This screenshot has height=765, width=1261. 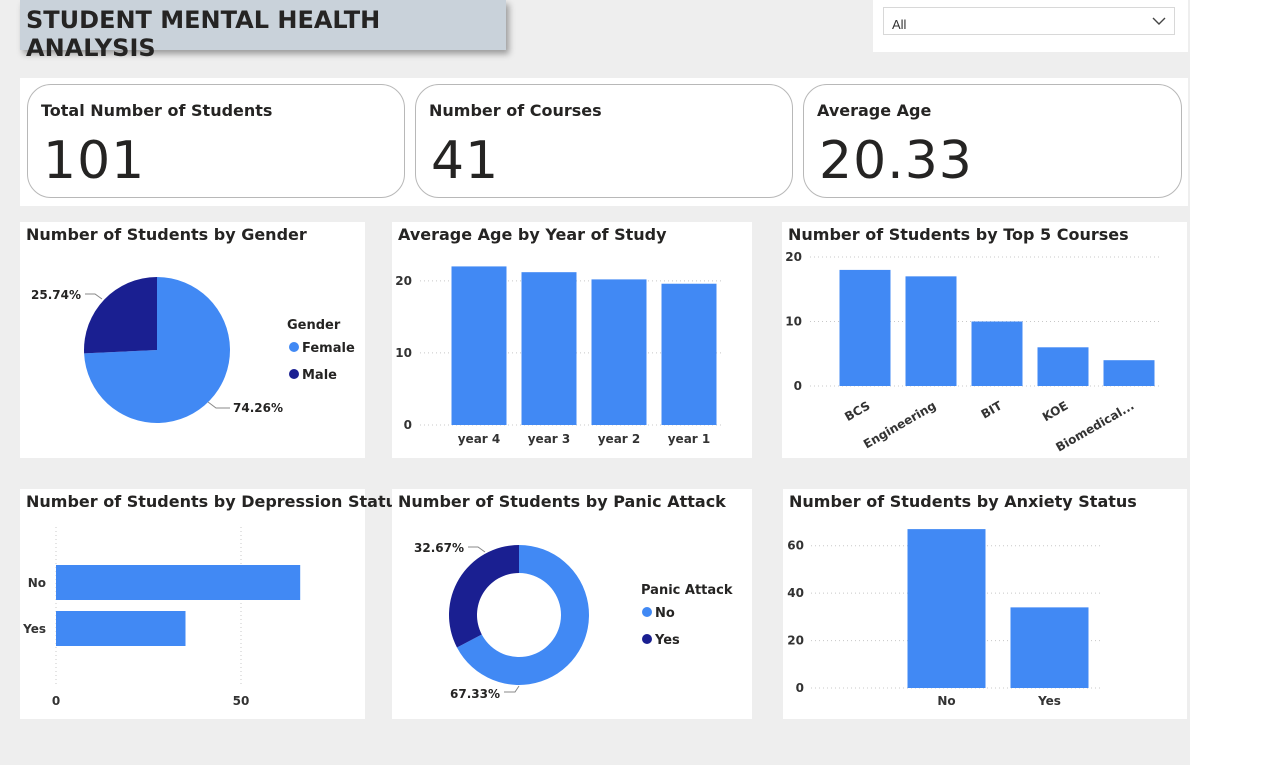 I want to click on chart-title: Average Age by Year of Study, so click(x=532, y=234).